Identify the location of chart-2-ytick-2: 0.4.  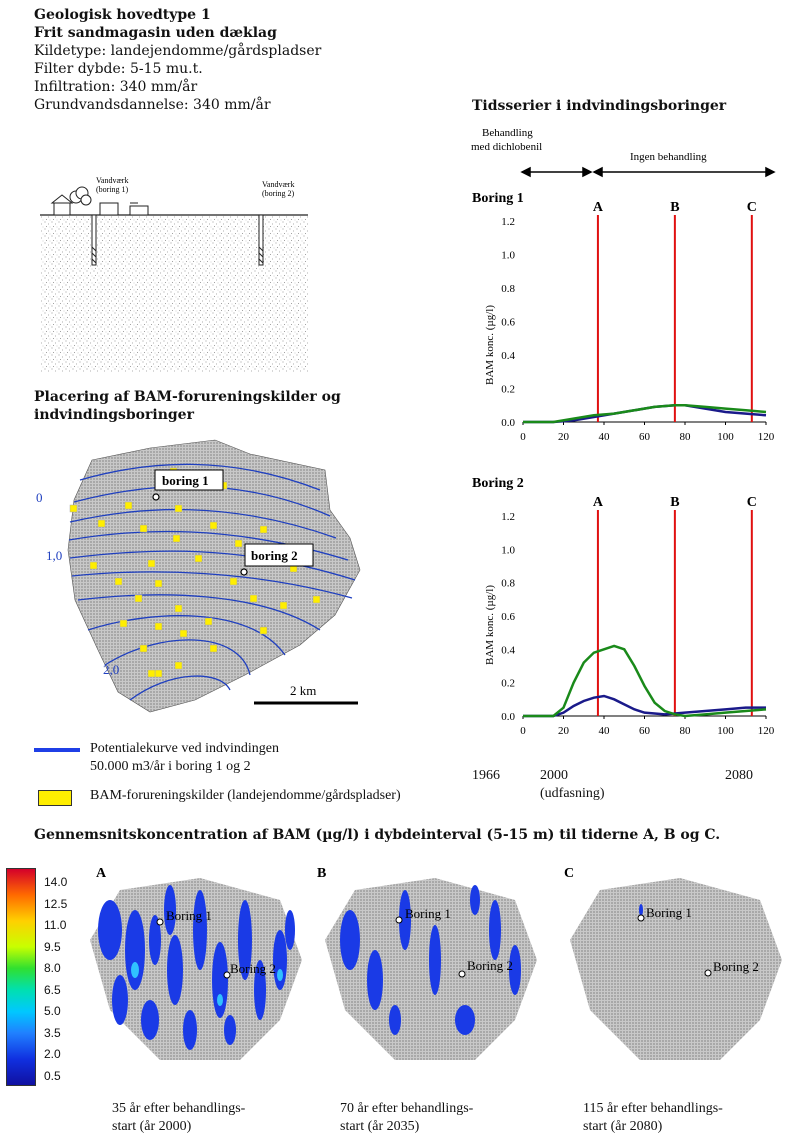
(508, 650).